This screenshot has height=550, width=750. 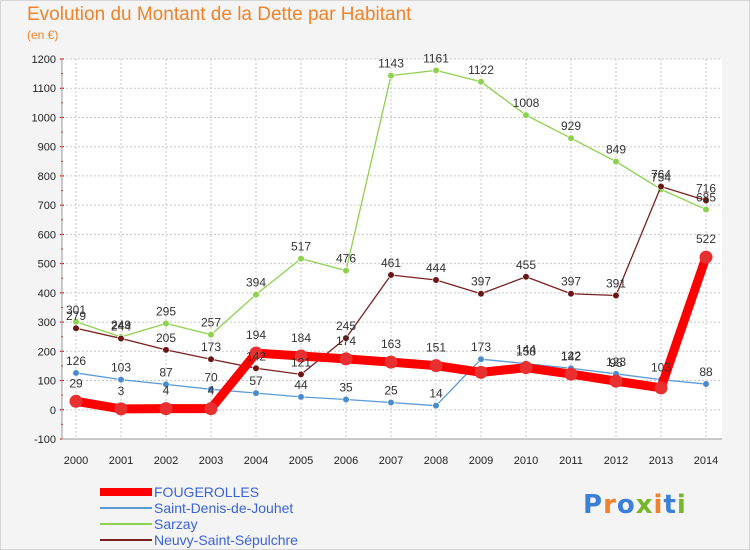 I want to click on legend-label: Saint-Denis-de-Jouhet, so click(x=224, y=508).